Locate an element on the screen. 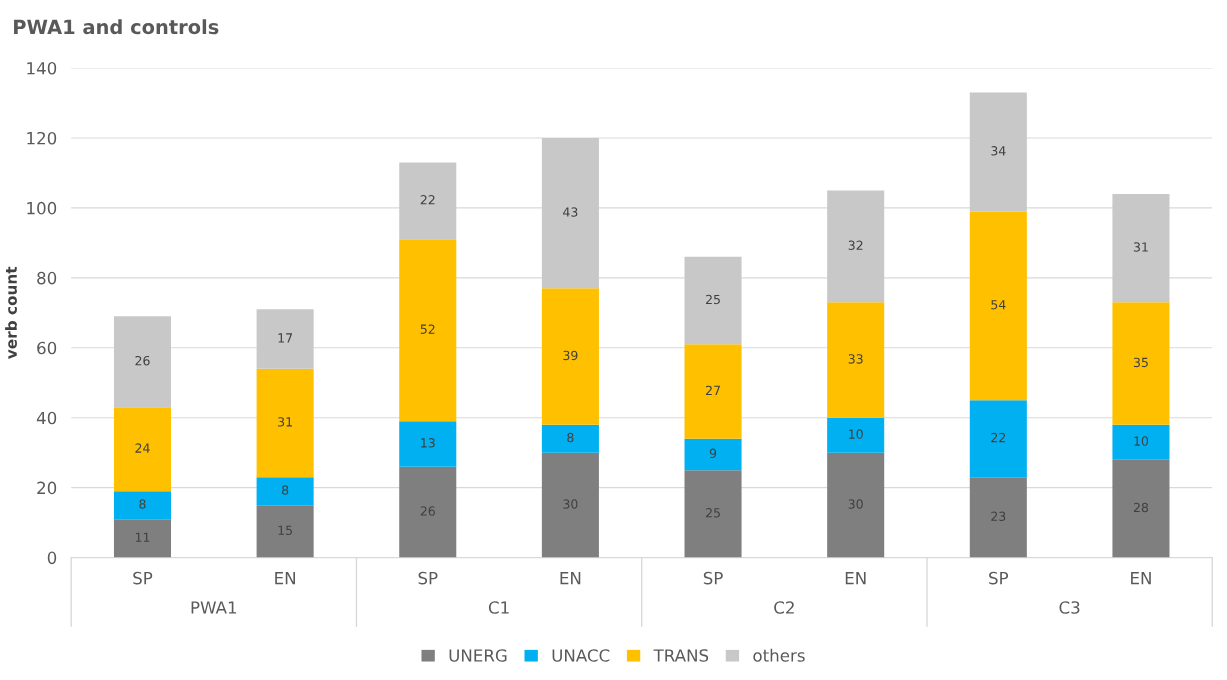 This screenshot has height=680, width=1227. chart-title: PWA1 and controls is located at coordinates (116, 27).